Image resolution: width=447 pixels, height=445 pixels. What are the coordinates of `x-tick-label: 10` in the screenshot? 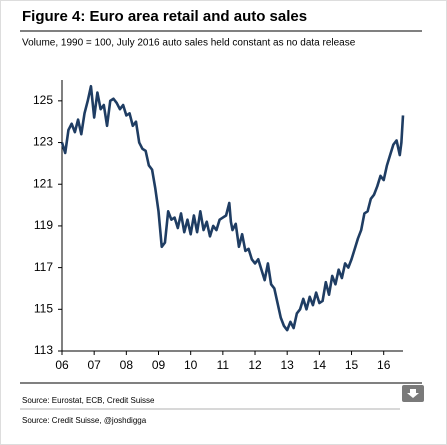 It's located at (191, 365).